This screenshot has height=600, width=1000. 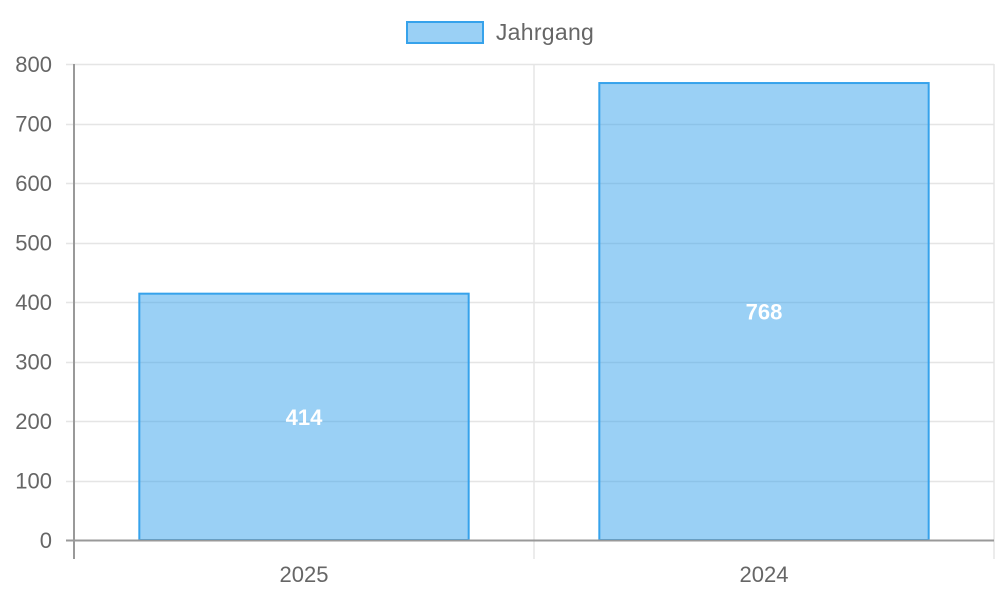 I want to click on data-label-2024: 768, so click(x=764, y=312).